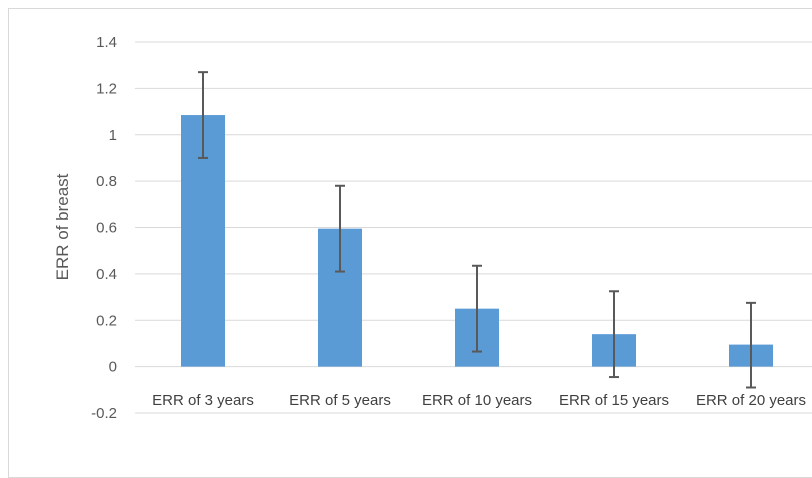 This screenshot has width=812, height=478. Describe the element at coordinates (106, 42) in the screenshot. I see `y-tick-label: 1.4` at that location.